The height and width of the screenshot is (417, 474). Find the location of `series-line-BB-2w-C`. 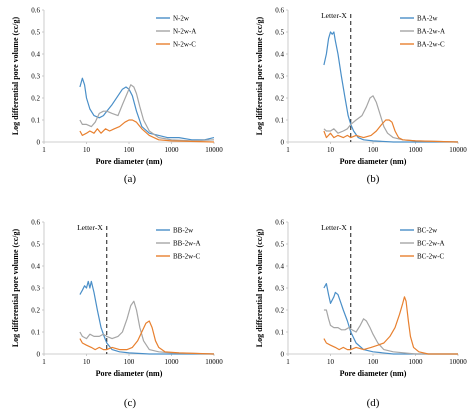

series-line-BB-2w-C is located at coordinates (147, 337).